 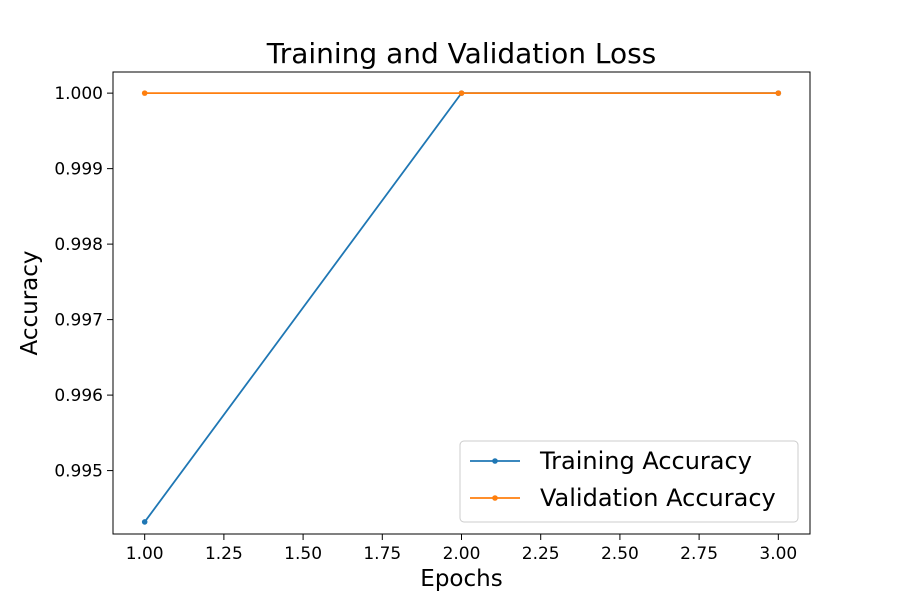 I want to click on x-tick-label: 2.00, so click(x=462, y=554).